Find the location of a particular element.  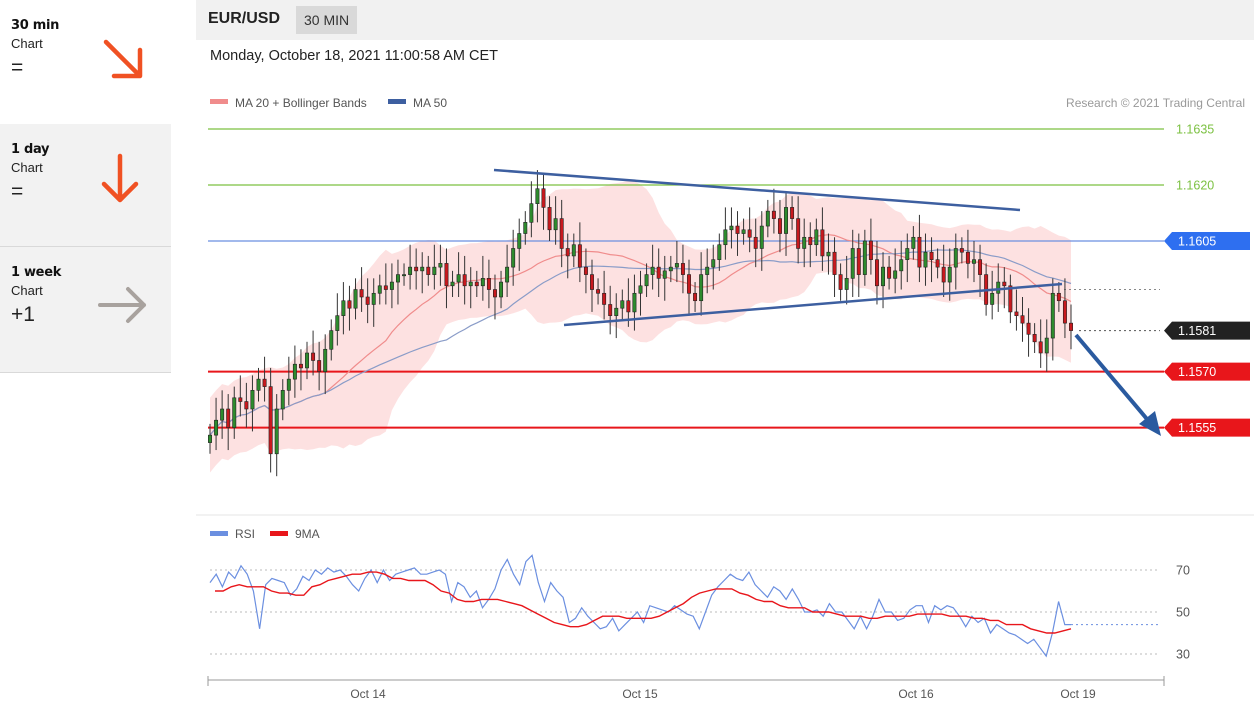

level-tag is located at coordinates (1207, 427).